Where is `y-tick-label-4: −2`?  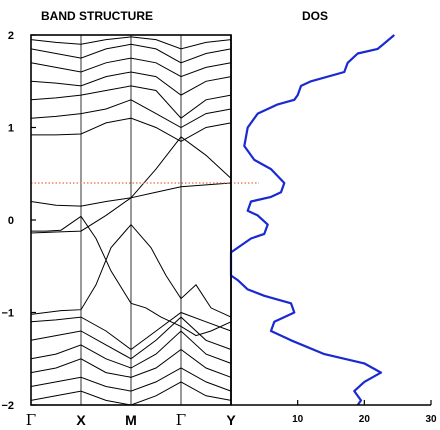
y-tick-label-4: −2 is located at coordinates (7, 406).